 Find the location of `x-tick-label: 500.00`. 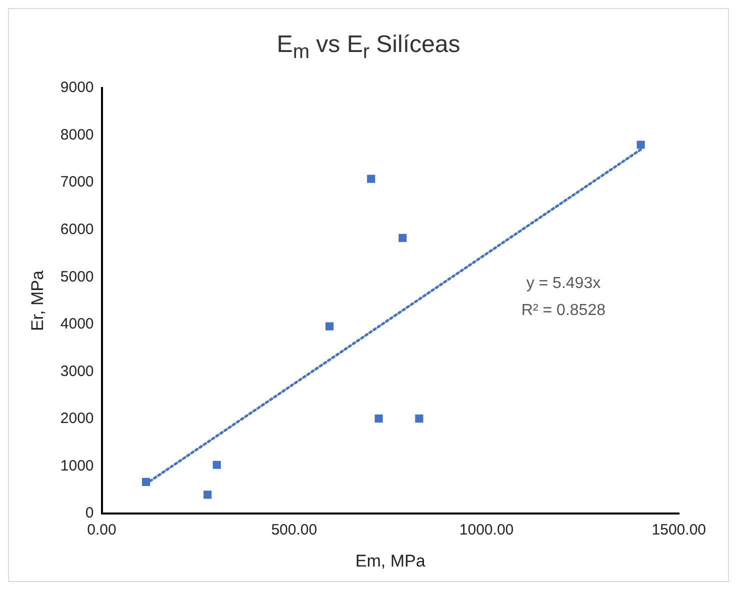

x-tick-label: 500.00 is located at coordinates (294, 530).